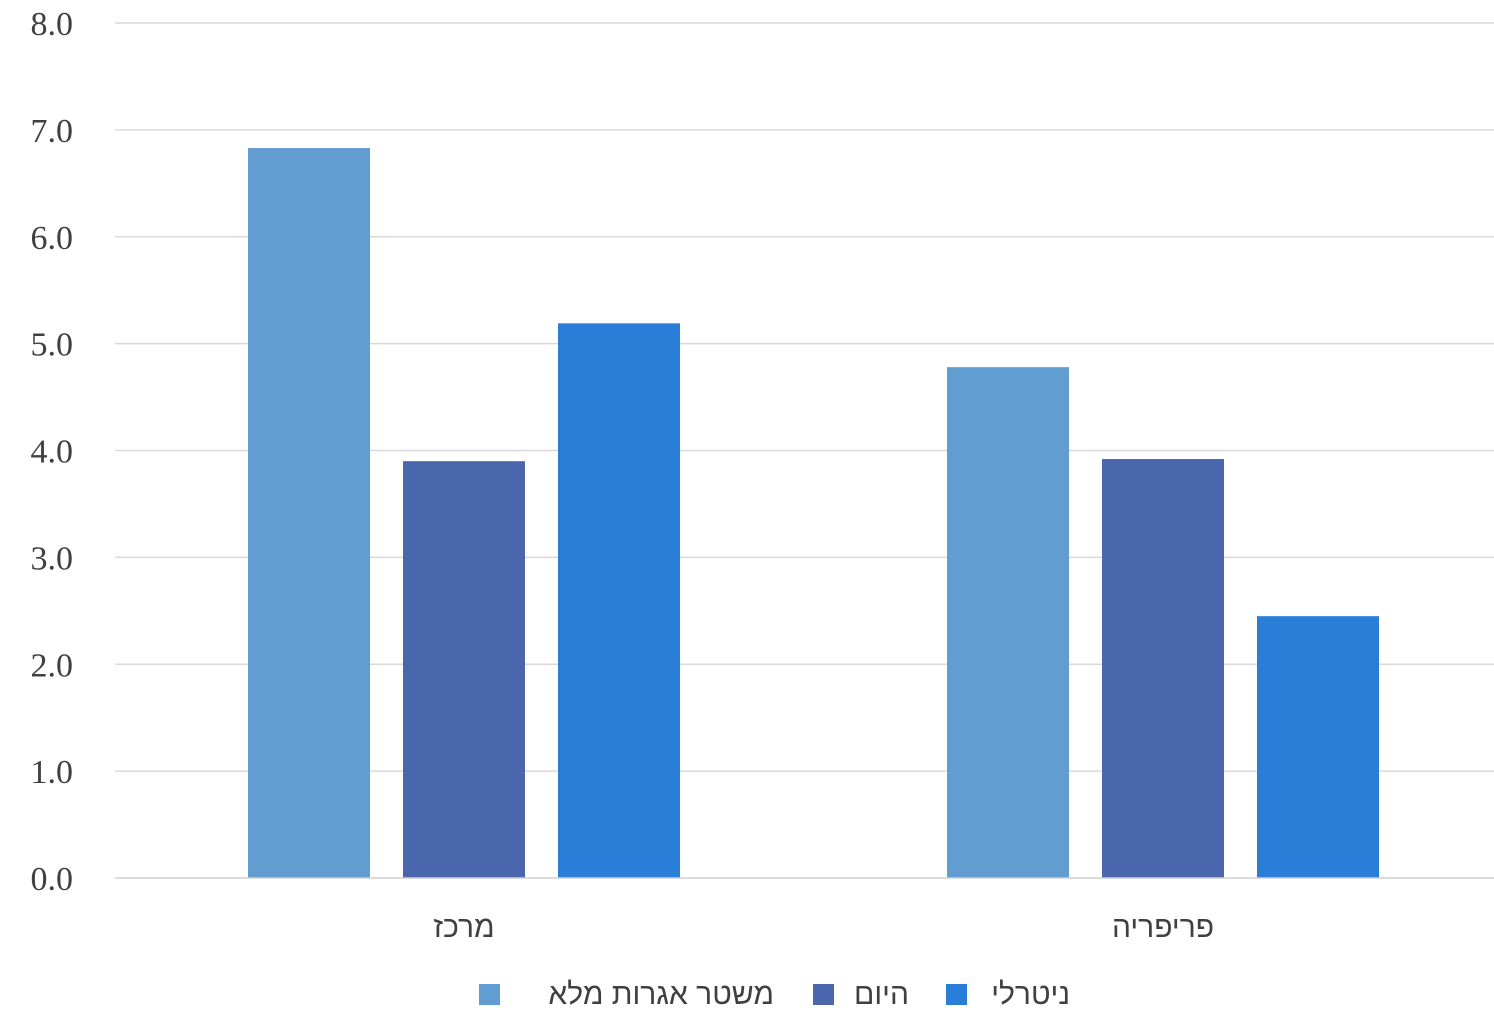 The height and width of the screenshot is (1010, 1494). Describe the element at coordinates (52, 131) in the screenshot. I see `y-tick-label: 7.0` at that location.